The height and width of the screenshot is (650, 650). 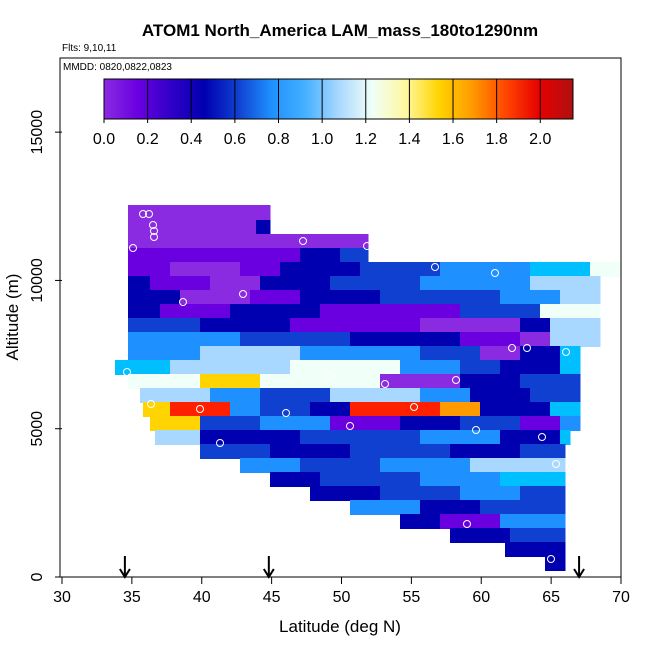 I want to click on colorbar-tick-label: 0.8, so click(x=278, y=139).